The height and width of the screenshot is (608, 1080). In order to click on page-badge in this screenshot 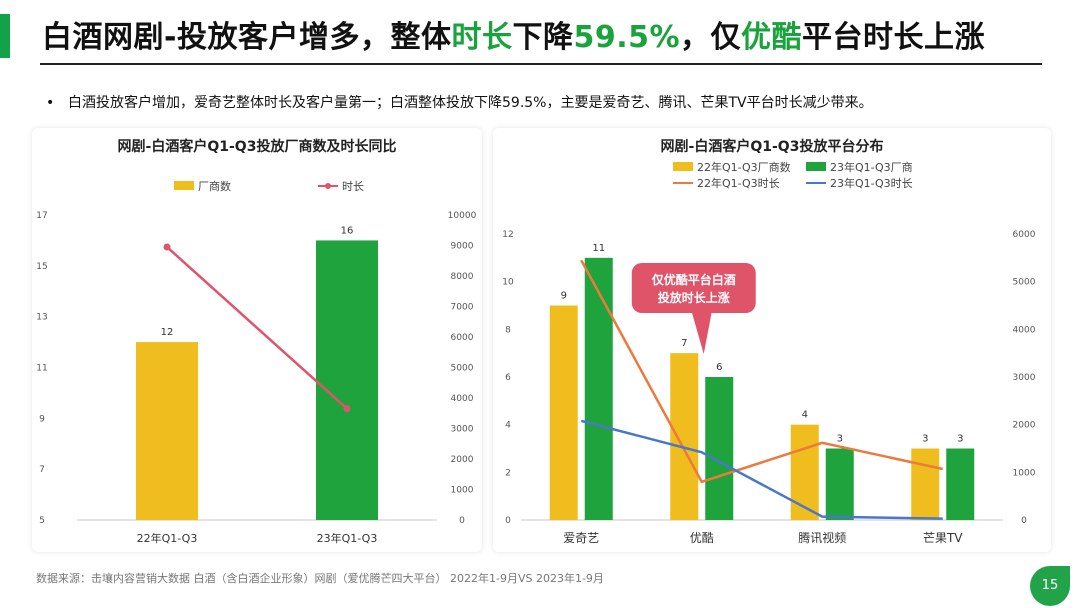, I will do `click(1050, 586)`.